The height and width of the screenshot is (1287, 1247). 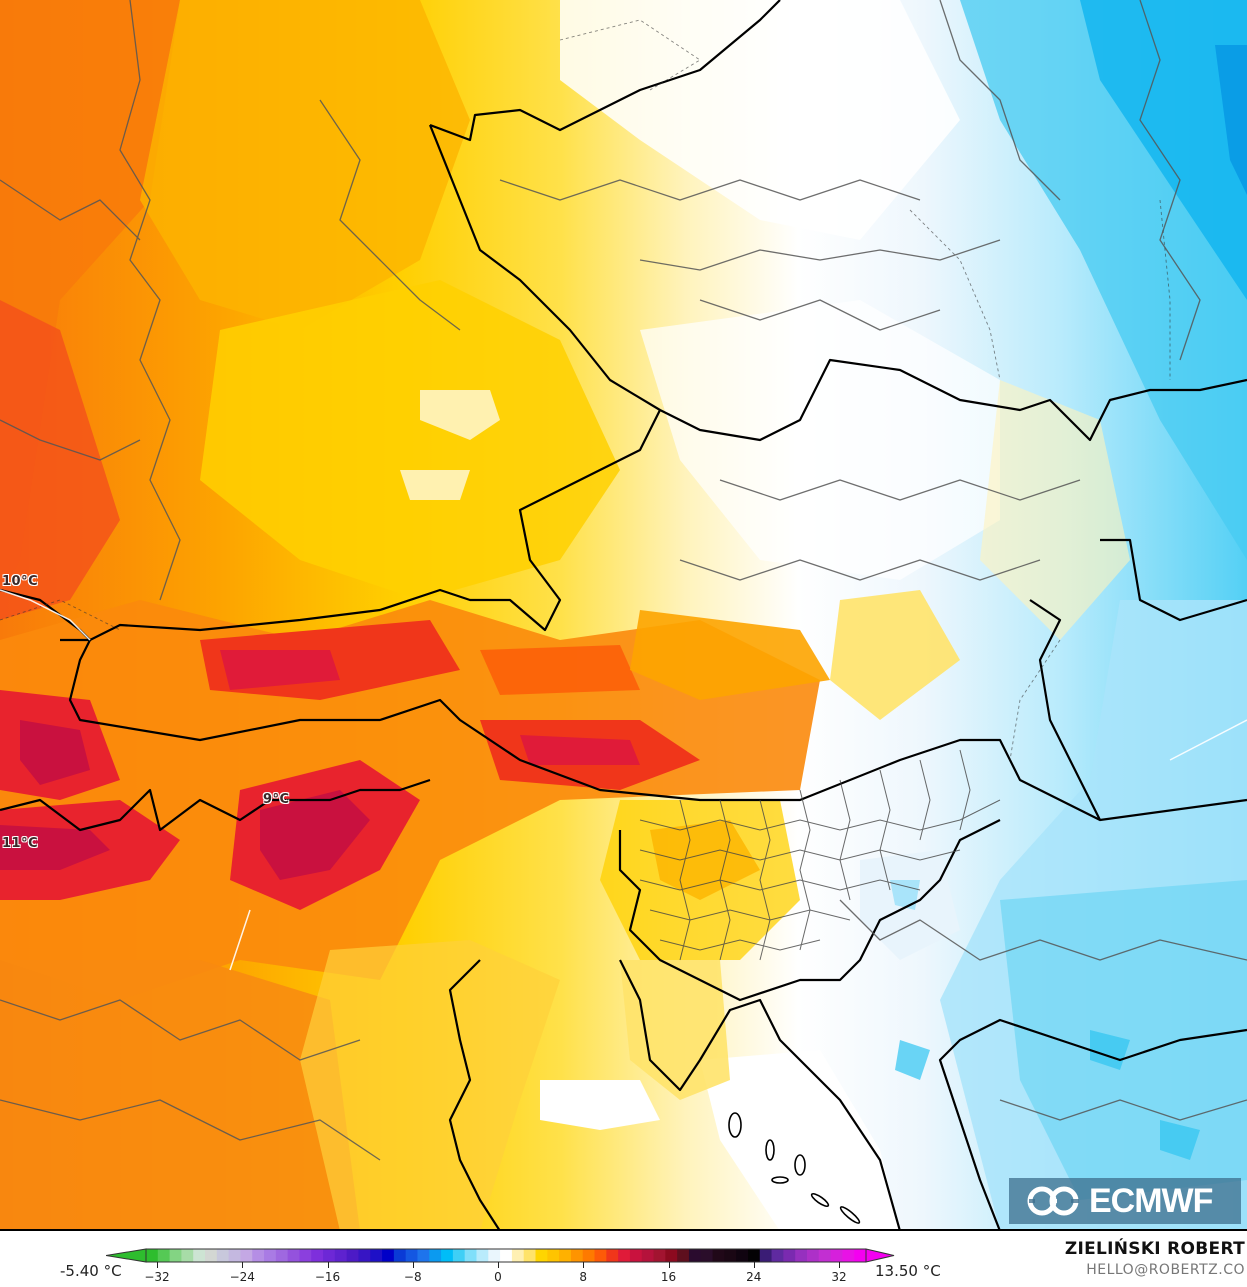 What do you see at coordinates (1151, 1200) in the screenshot?
I see `ecmwf-logo-text: ECMWF` at bounding box center [1151, 1200].